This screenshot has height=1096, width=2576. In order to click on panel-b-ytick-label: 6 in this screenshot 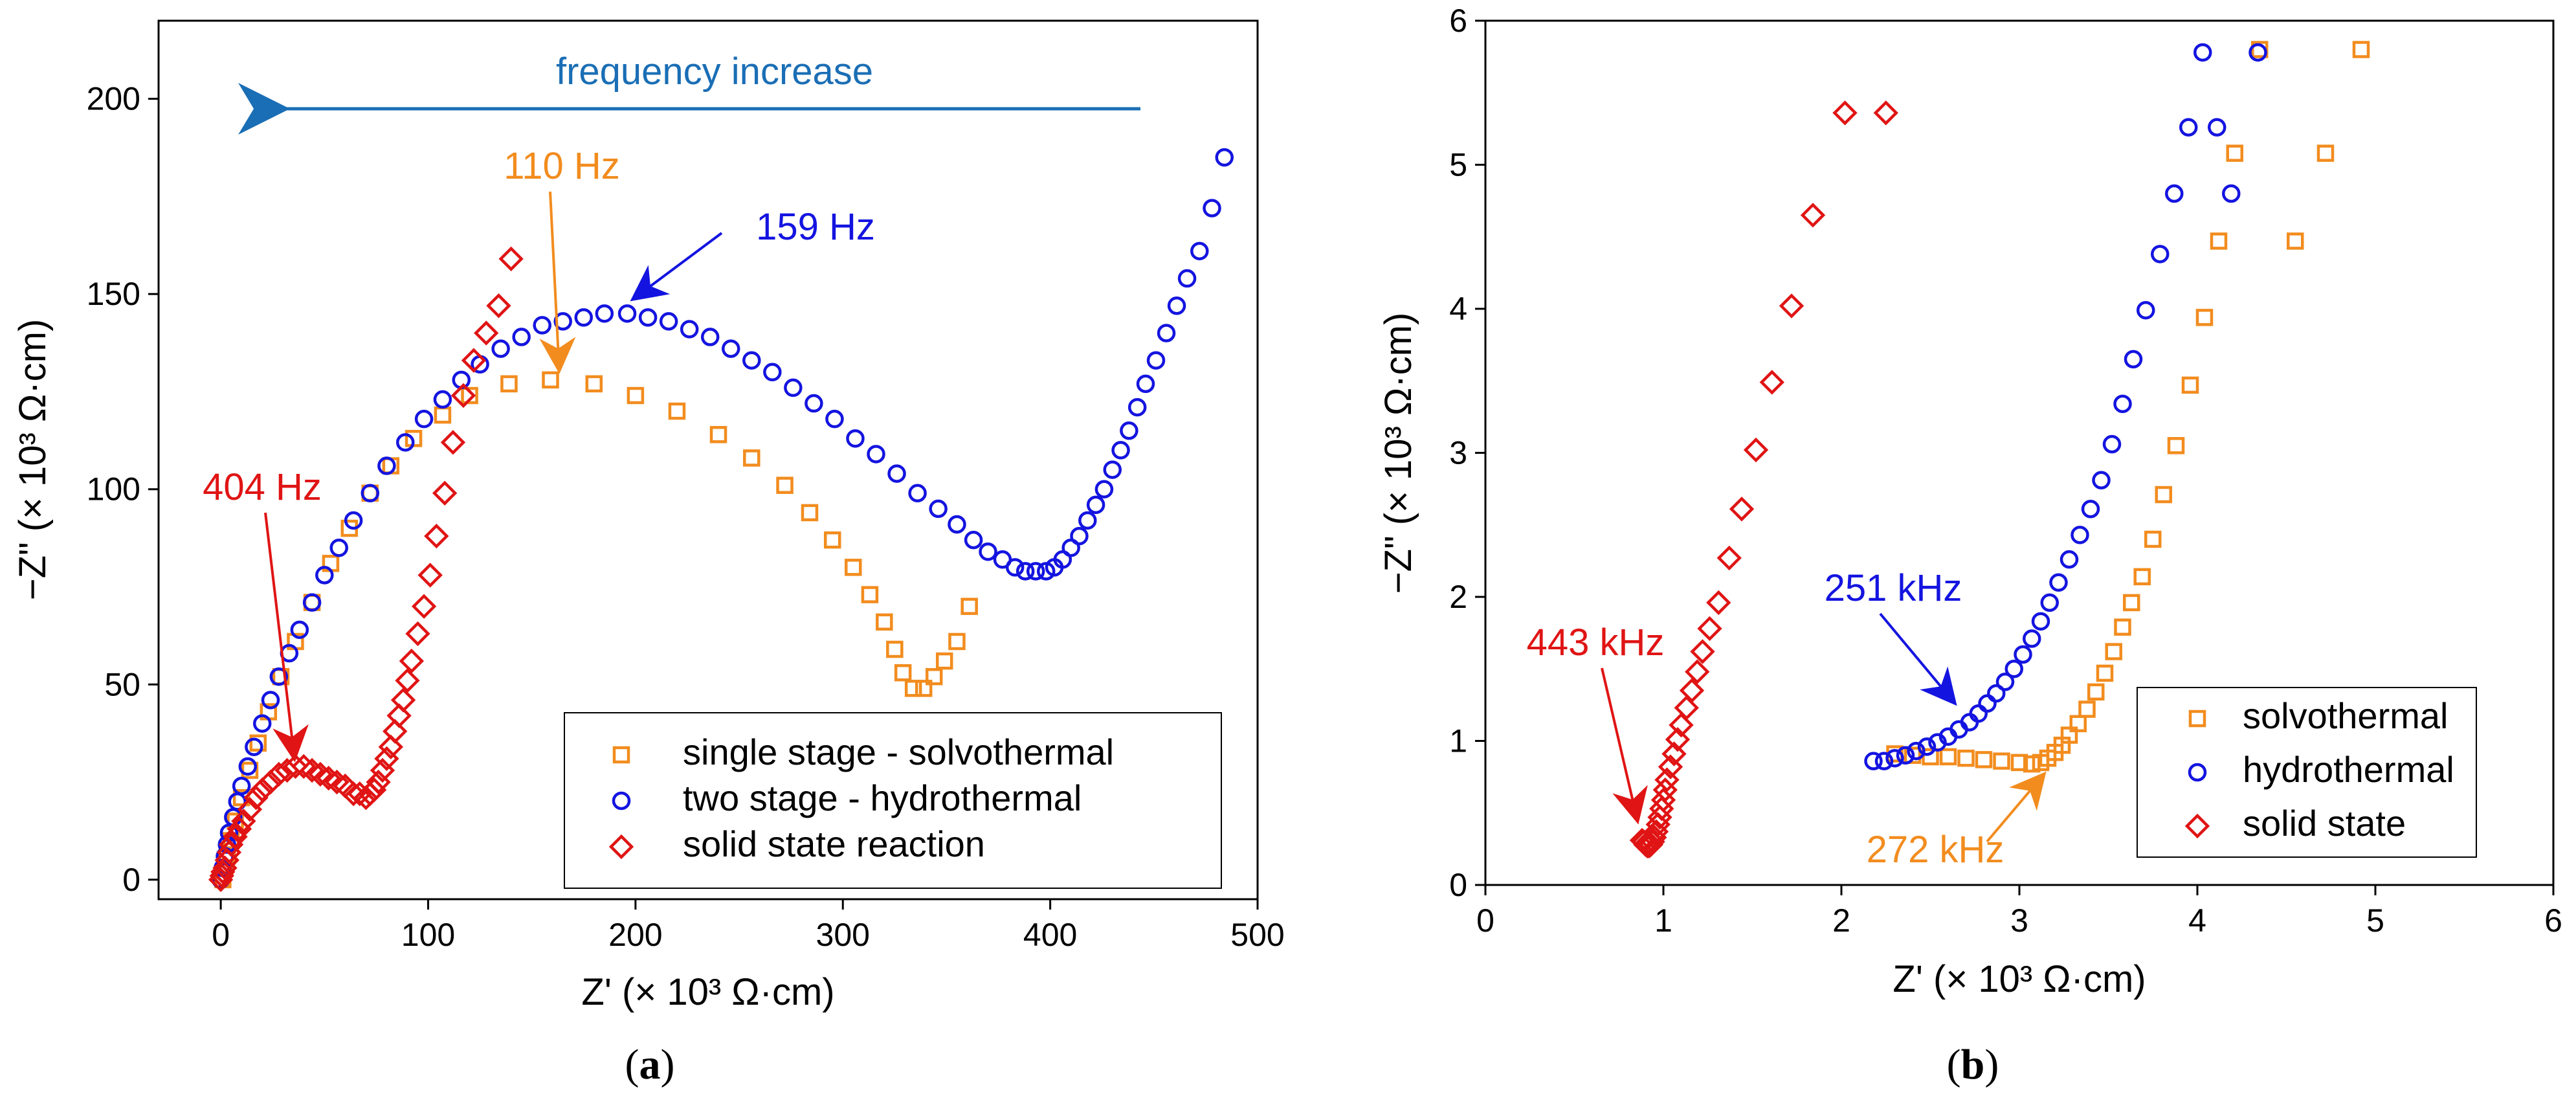, I will do `click(1458, 21)`.